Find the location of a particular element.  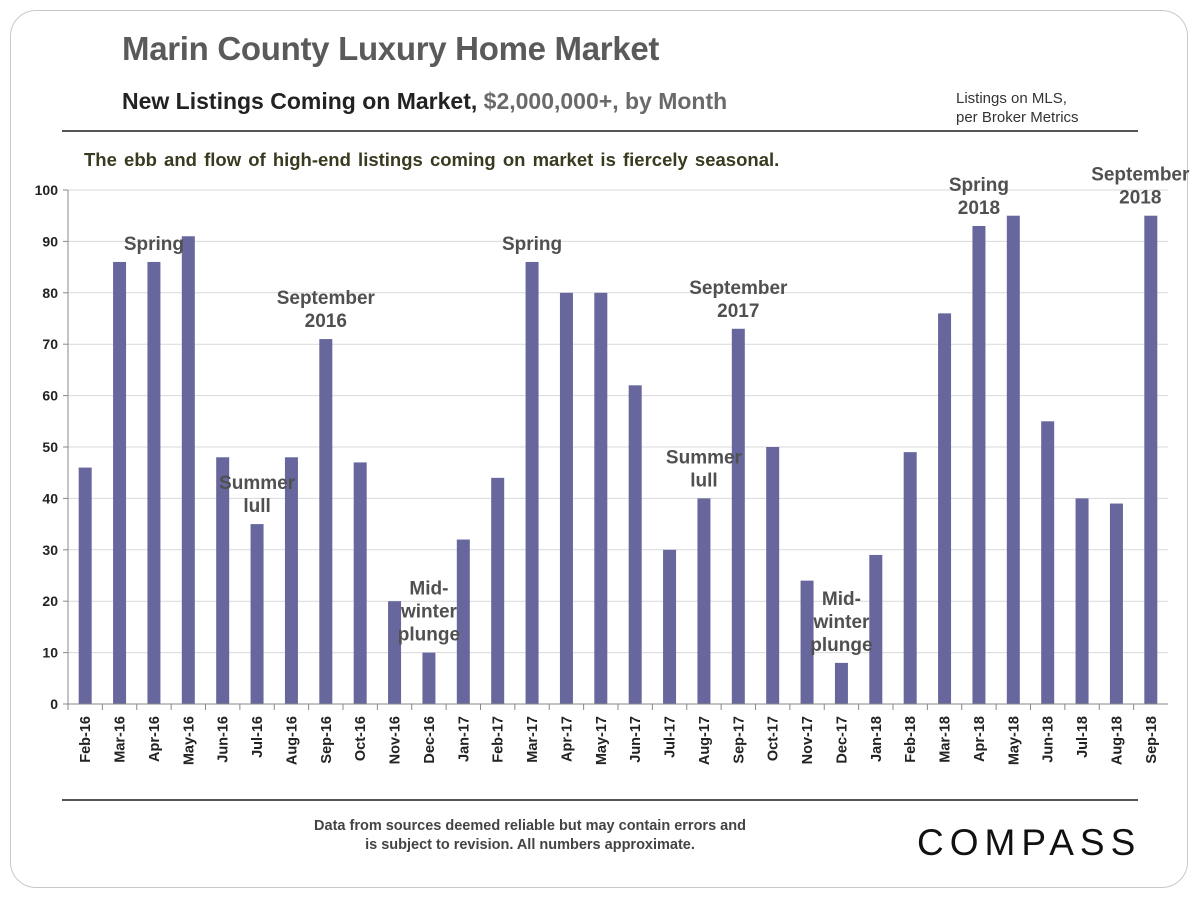

annotation-line: 2016 is located at coordinates (326, 321).